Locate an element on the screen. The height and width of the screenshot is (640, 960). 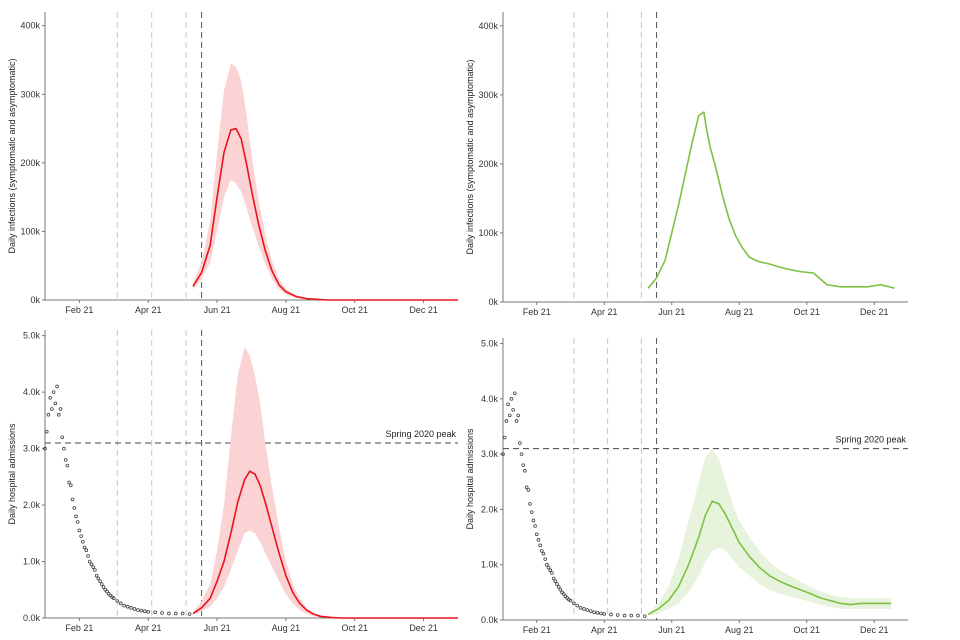
y-tick-label: 3.0k is located at coordinates (32, 449).